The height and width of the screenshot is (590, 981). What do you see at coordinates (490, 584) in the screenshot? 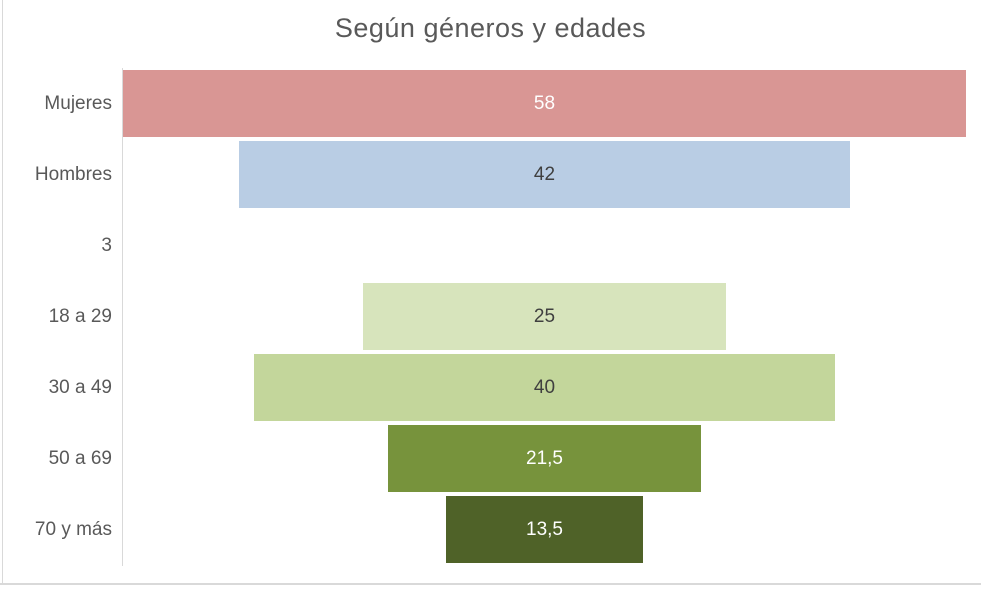
I see `chart-bottom-border` at bounding box center [490, 584].